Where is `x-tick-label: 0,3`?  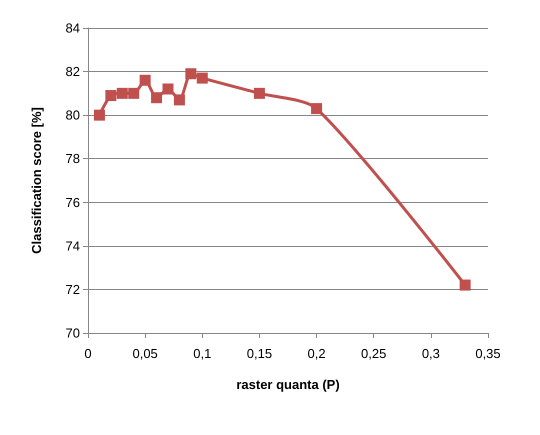 x-tick-label: 0,3 is located at coordinates (431, 353).